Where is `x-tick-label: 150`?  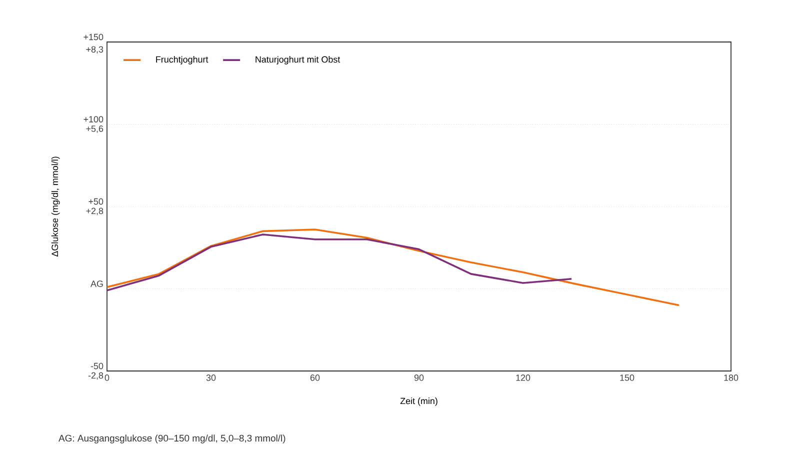
x-tick-label: 150 is located at coordinates (627, 377).